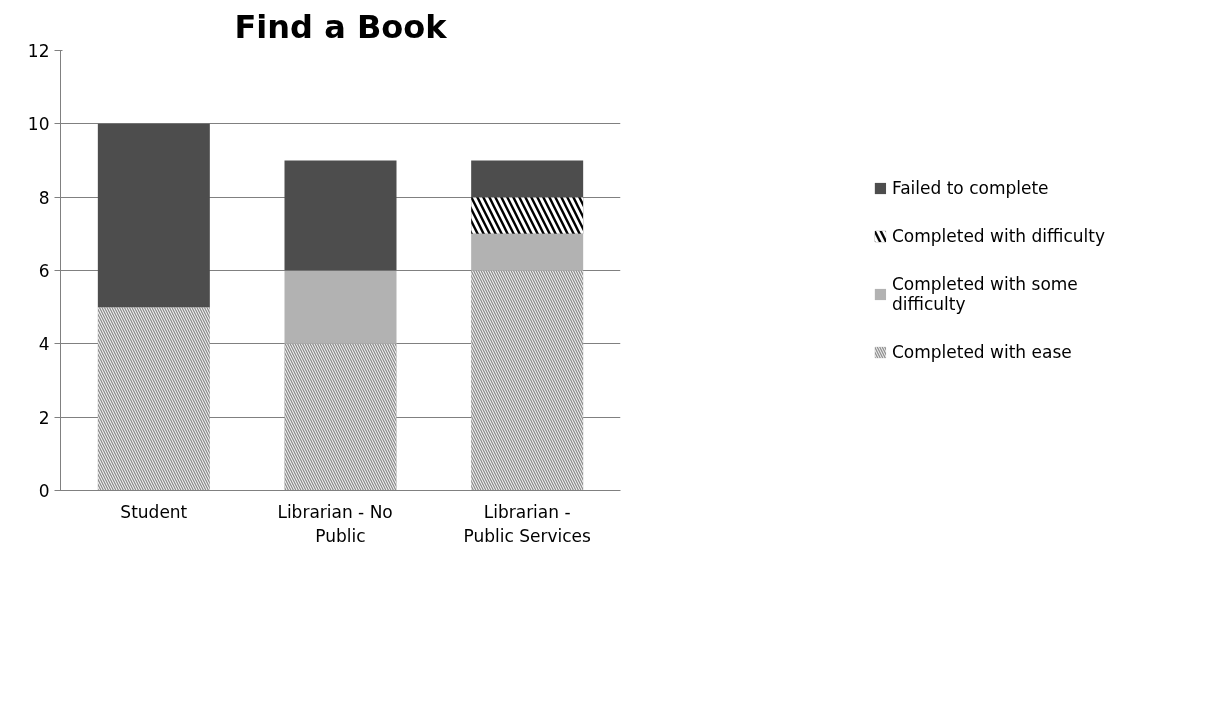 The image size is (1227, 723). Describe the element at coordinates (527, 523) in the screenshot. I see `x-tick-label: Librarian - Public Services` at that location.